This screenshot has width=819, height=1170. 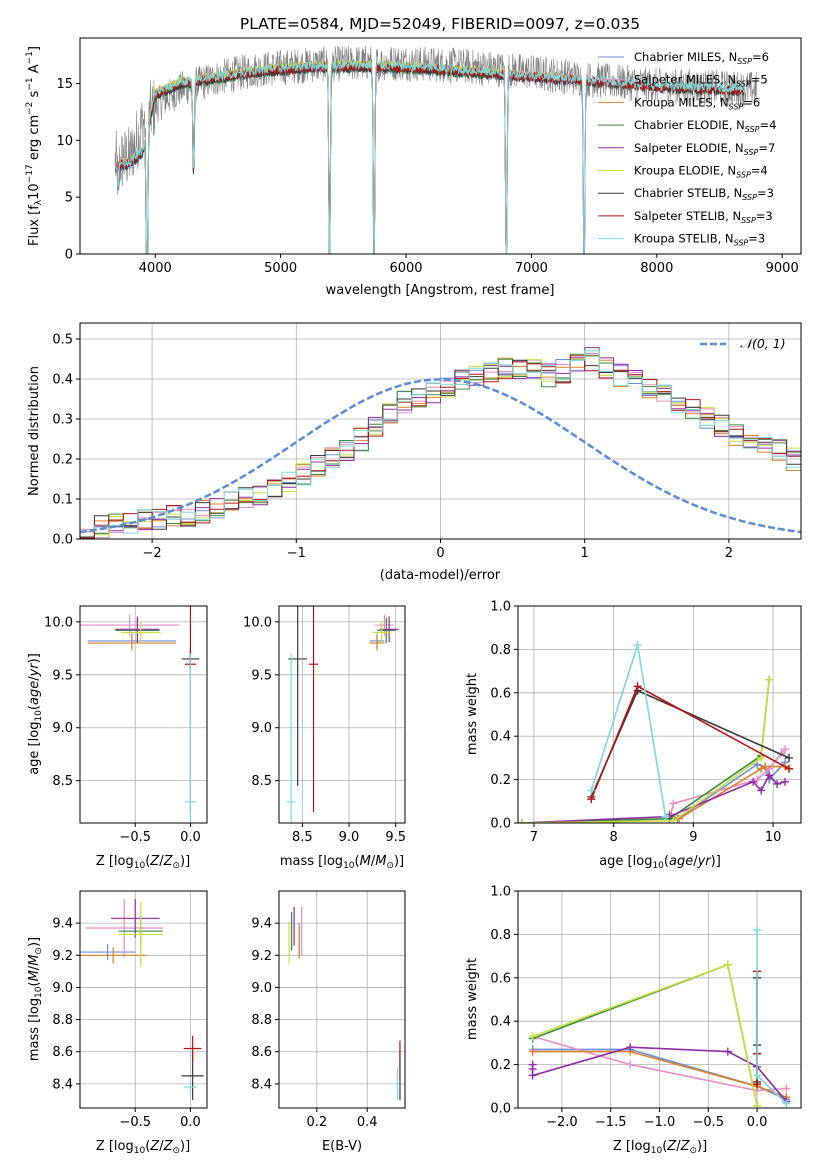 What do you see at coordinates (62, 380) in the screenshot?
I see `y-tick-label: 0.4` at bounding box center [62, 380].